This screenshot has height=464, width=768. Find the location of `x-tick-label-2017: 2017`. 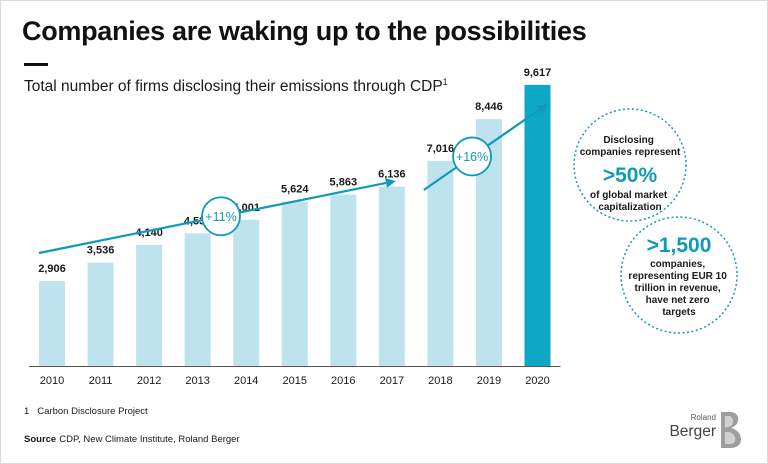

x-tick-label-2017: 2017 is located at coordinates (392, 381).